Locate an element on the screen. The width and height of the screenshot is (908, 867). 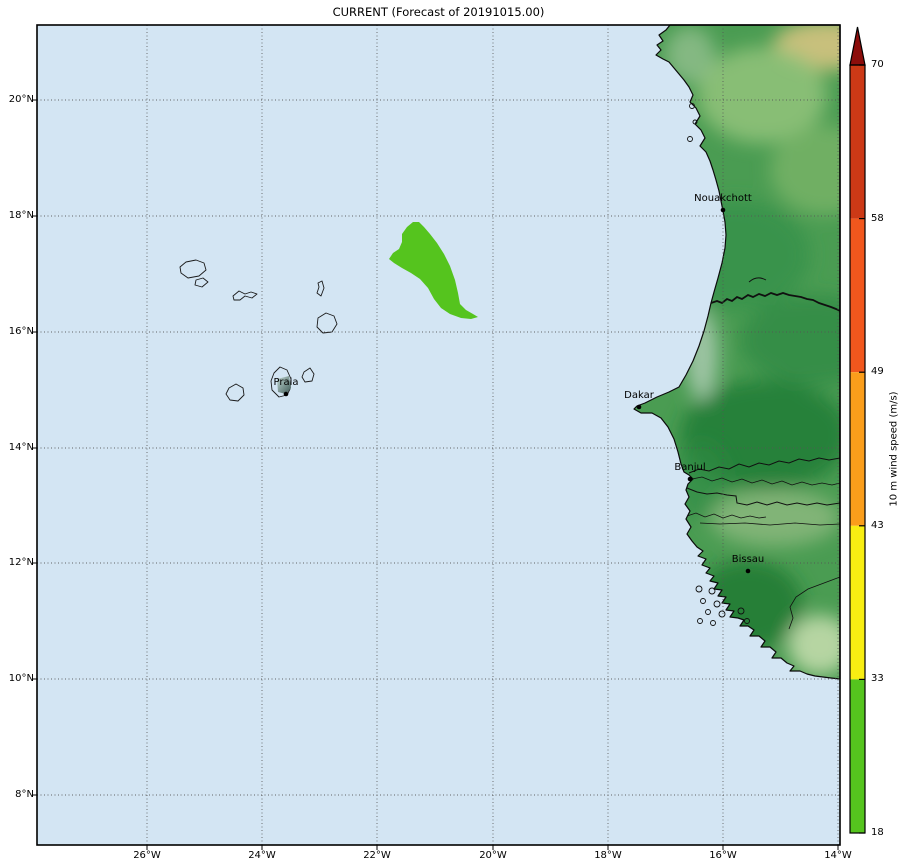
city-marker-dakar is located at coordinates (639, 407).